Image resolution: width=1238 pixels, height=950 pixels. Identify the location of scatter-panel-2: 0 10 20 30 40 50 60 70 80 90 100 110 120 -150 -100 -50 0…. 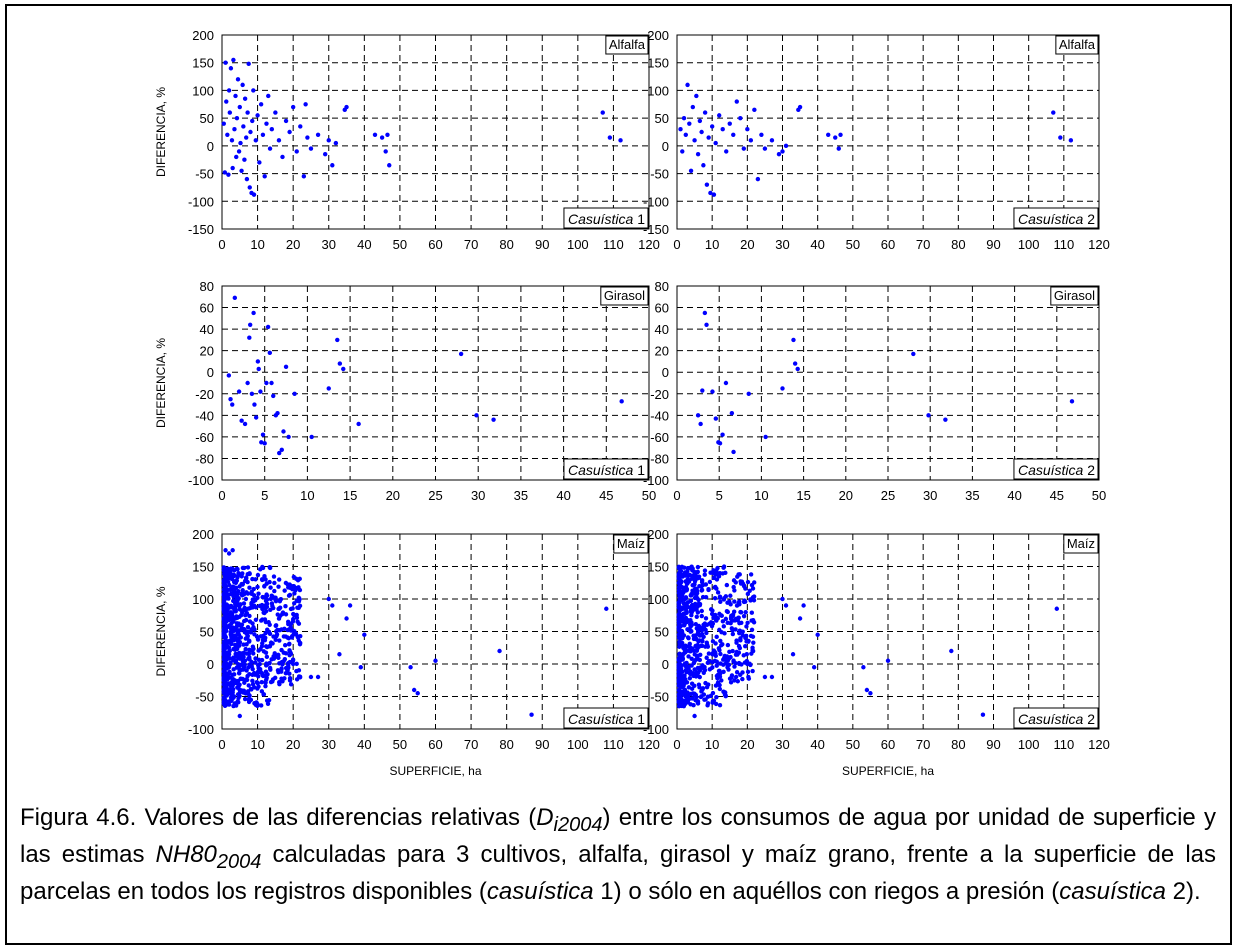
(876, 140).